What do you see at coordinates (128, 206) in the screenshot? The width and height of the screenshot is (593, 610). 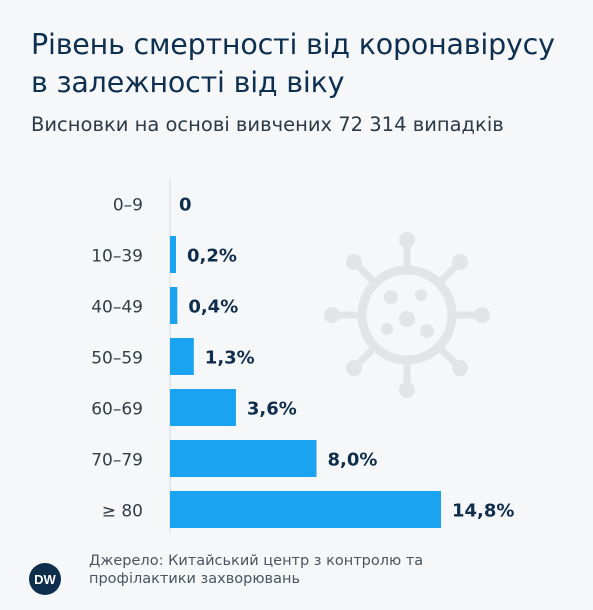 I see `category-label: 0–9` at bounding box center [128, 206].